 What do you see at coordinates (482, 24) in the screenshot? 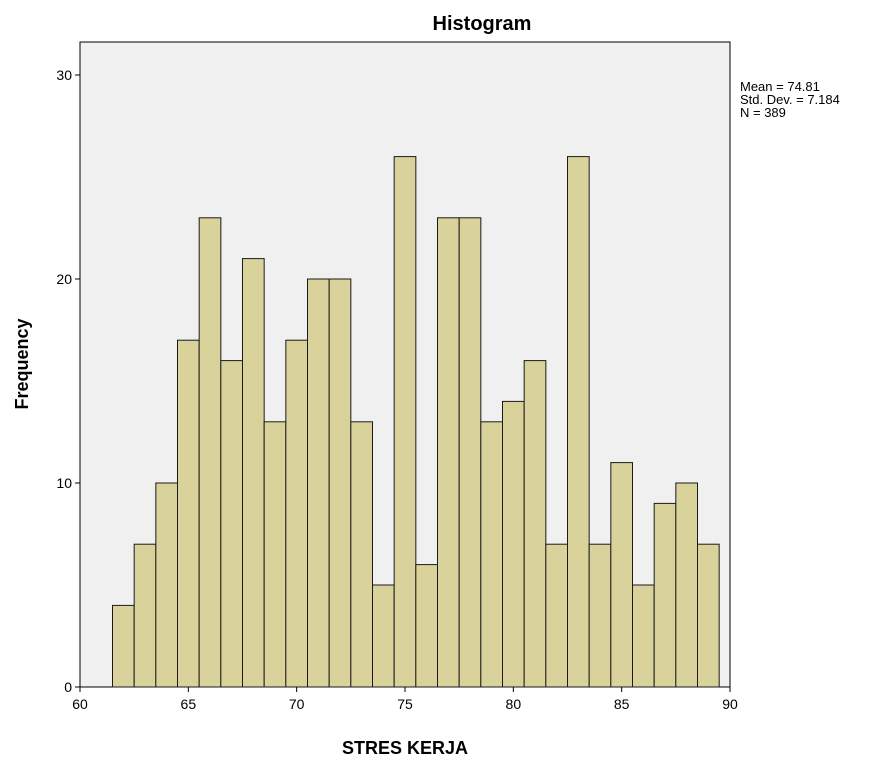
I see `chart-title: Histogram` at bounding box center [482, 24].